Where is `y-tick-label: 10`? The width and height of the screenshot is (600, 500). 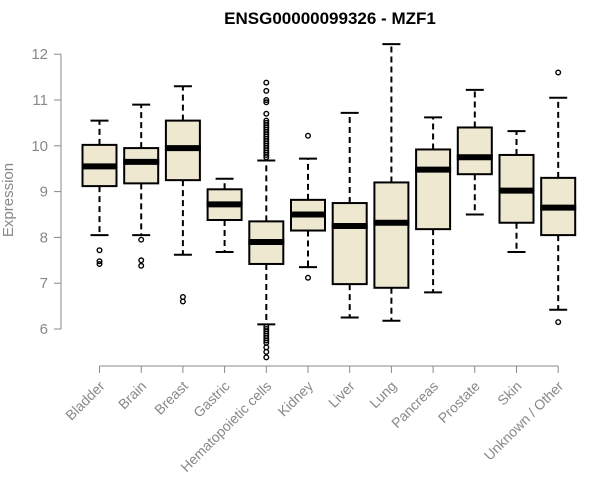 y-tick-label: 10 is located at coordinates (39, 146).